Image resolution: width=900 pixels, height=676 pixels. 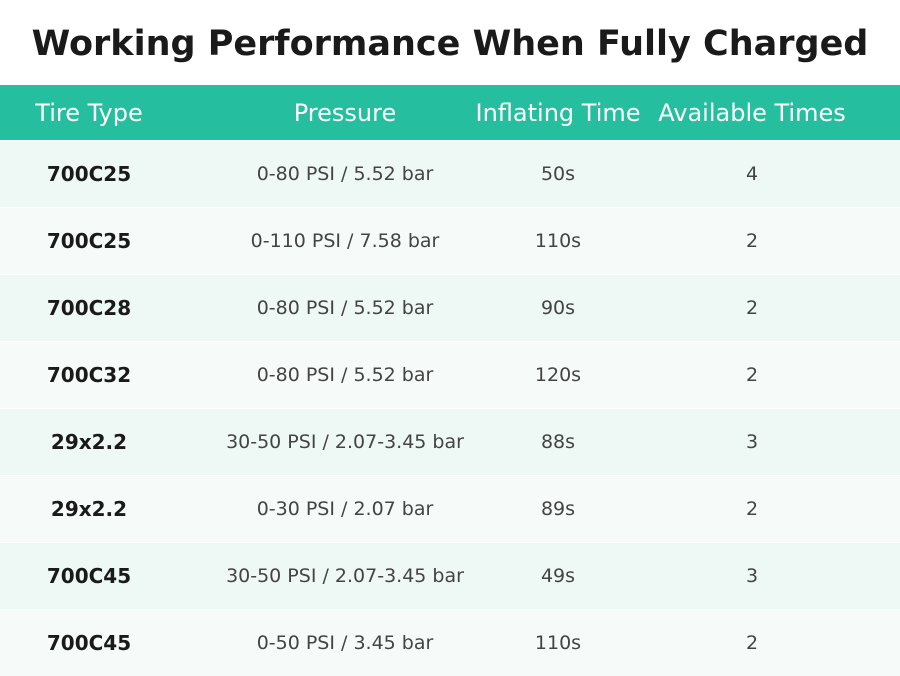 I want to click on title: Working Performance When Fully Charged, so click(x=450, y=44).